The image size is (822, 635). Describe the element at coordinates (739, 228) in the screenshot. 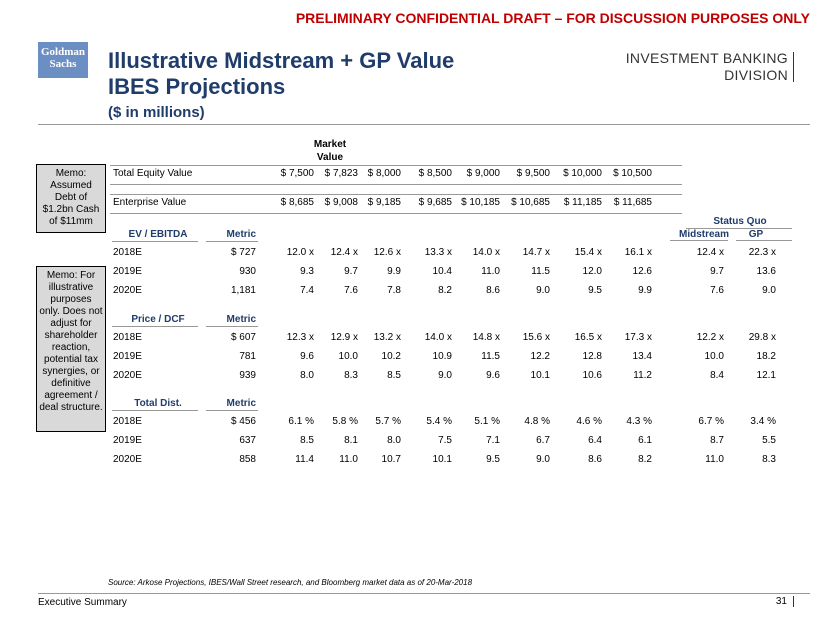

I see `status-quo-rule` at that location.